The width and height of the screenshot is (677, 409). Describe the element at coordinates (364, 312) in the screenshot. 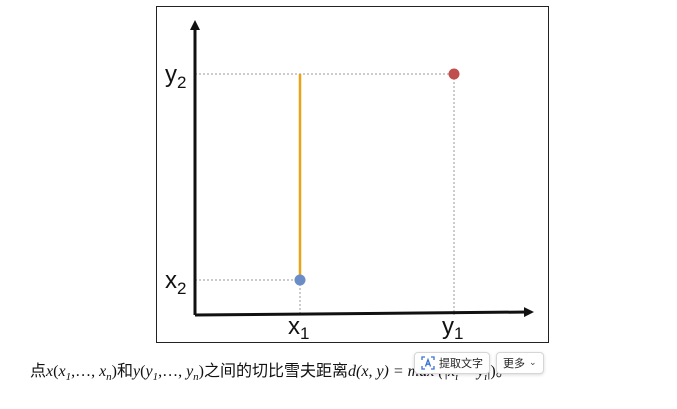

I see `x-axis` at that location.